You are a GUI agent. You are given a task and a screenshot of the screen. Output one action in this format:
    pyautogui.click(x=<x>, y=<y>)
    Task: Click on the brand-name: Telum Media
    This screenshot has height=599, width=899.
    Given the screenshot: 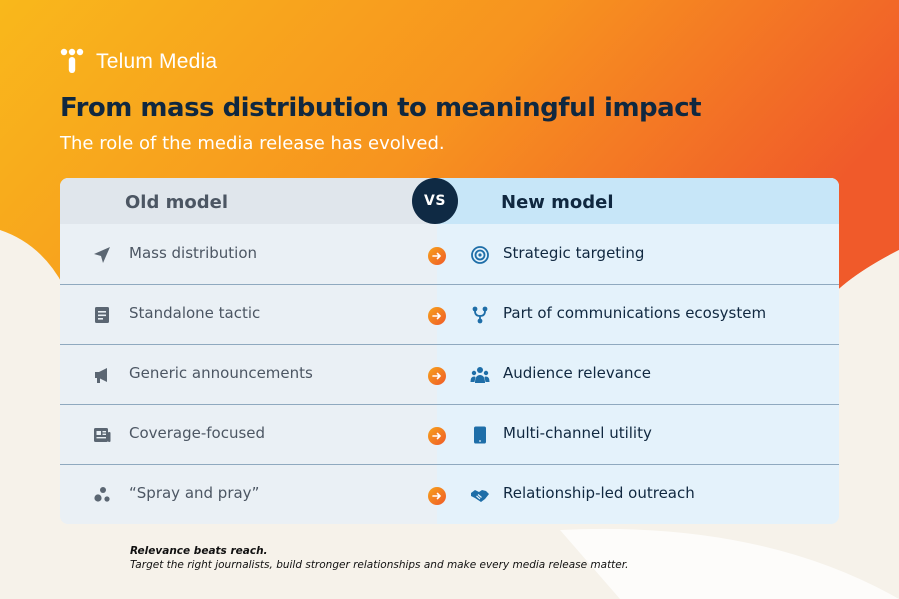 What is the action you would take?
    pyautogui.click(x=157, y=61)
    